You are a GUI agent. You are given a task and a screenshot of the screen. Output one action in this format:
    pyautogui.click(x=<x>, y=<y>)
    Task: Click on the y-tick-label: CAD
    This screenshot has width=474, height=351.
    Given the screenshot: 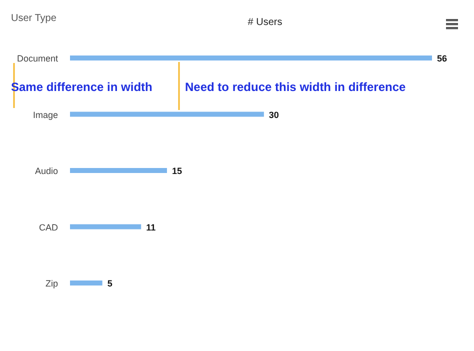 What is the action you would take?
    pyautogui.click(x=48, y=227)
    